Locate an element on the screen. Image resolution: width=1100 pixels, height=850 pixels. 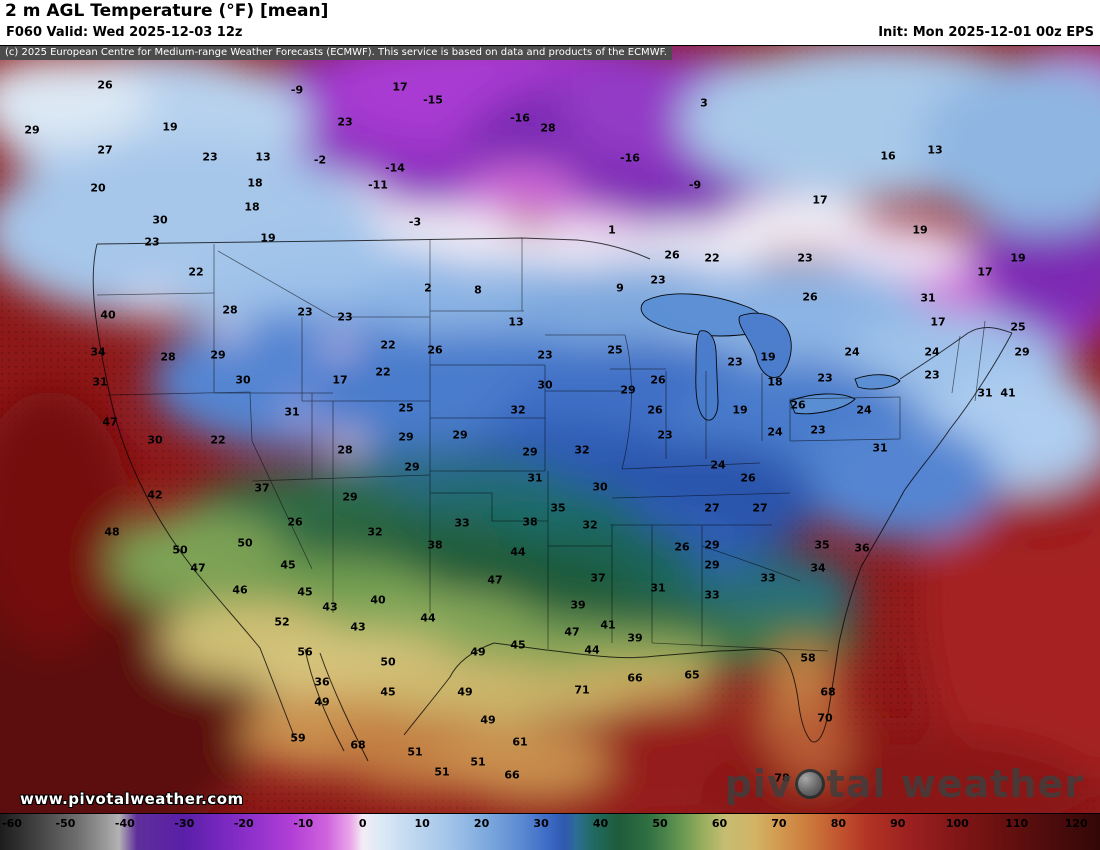
colorbar-tick-label: 110 is located at coordinates (1017, 823).